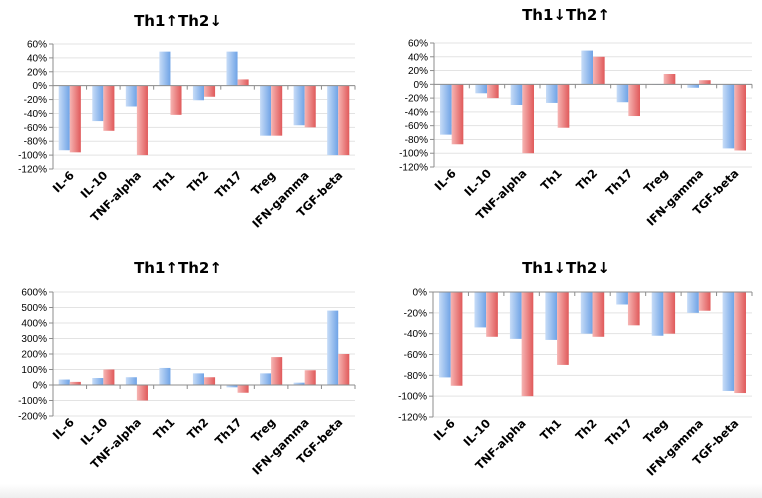 The image size is (762, 498). I want to click on bottom-strip, so click(381, 491).